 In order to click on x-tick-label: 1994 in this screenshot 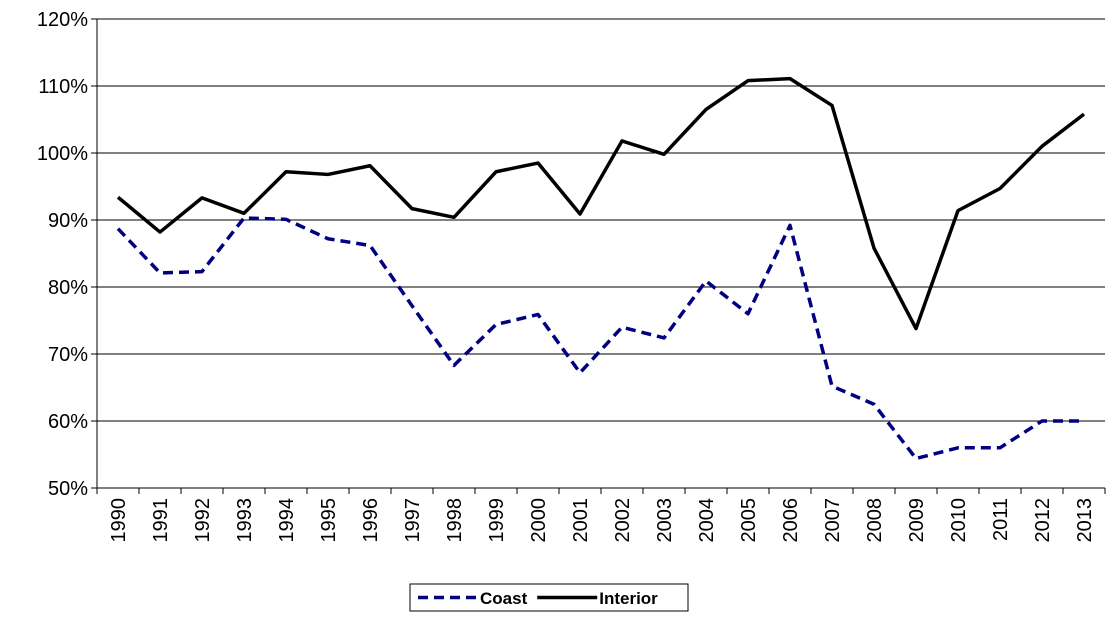, I will do `click(287, 520)`.